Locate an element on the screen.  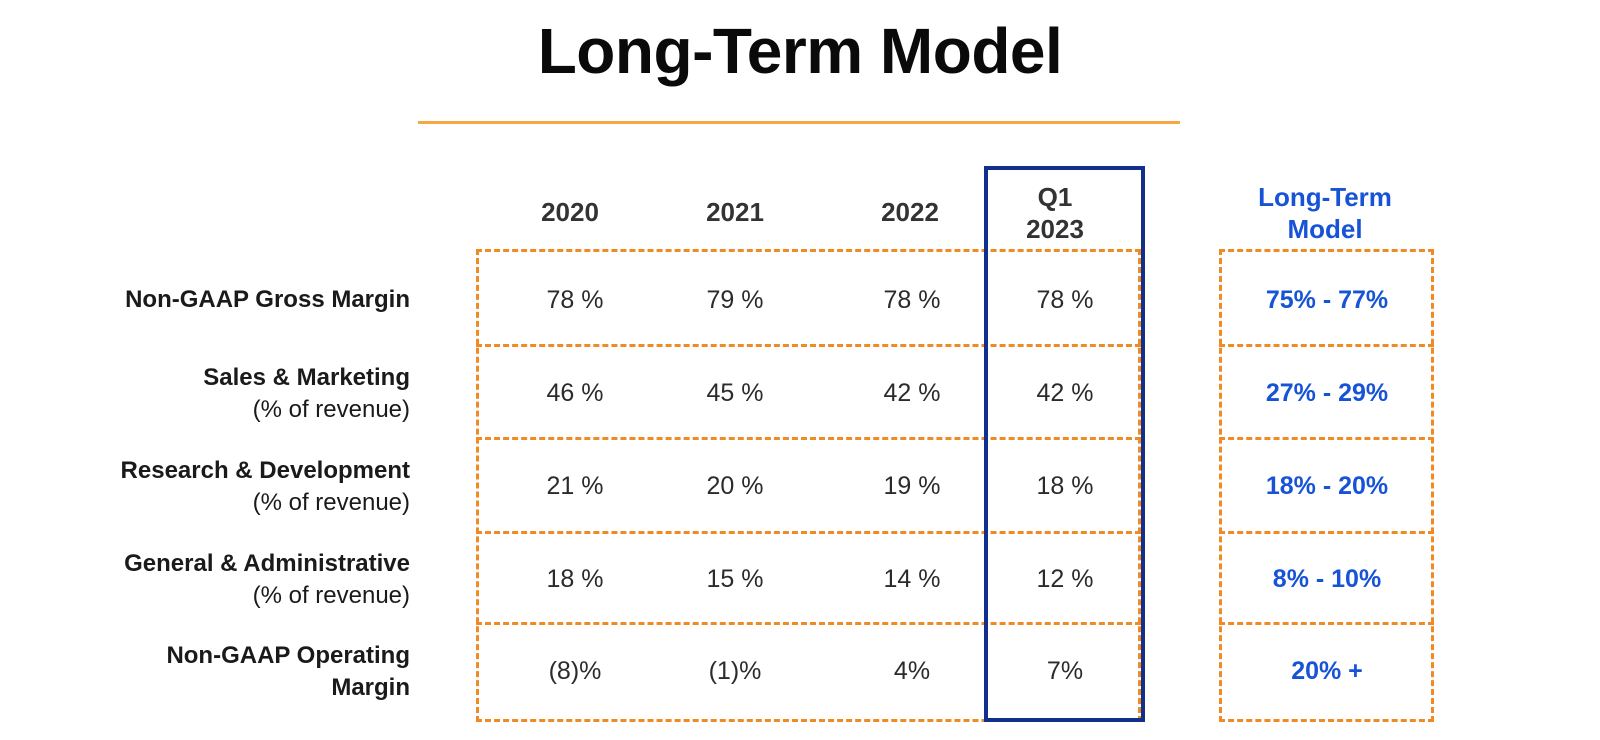
page-title: Long-Term Model is located at coordinates (800, 51).